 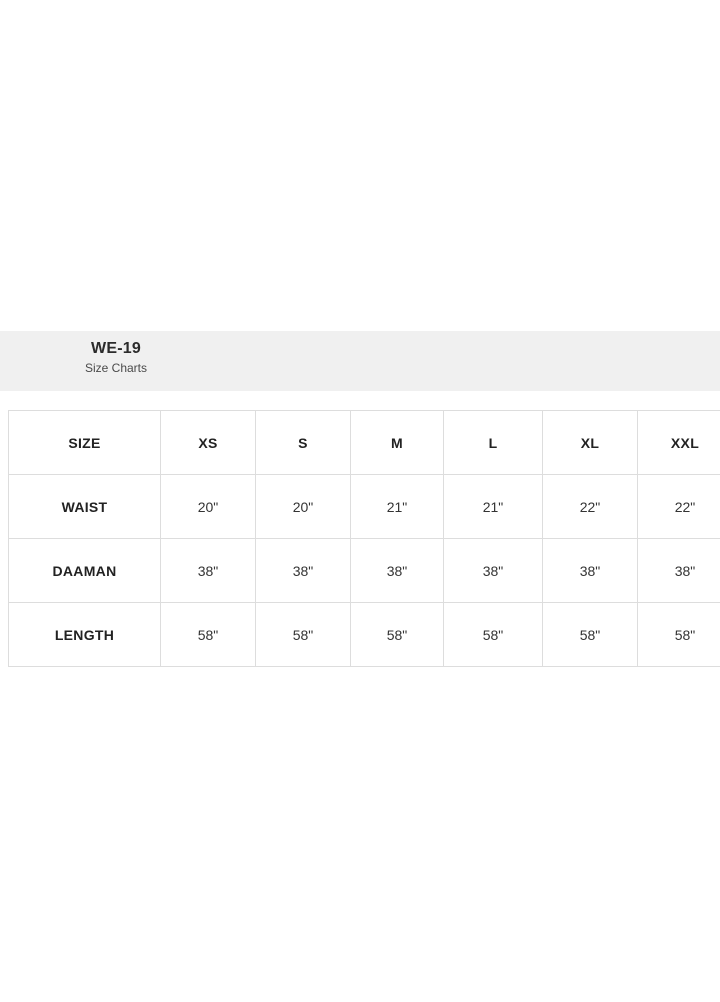 What do you see at coordinates (360, 361) in the screenshot?
I see `size-chart-header-band: WE-19 Size Charts` at bounding box center [360, 361].